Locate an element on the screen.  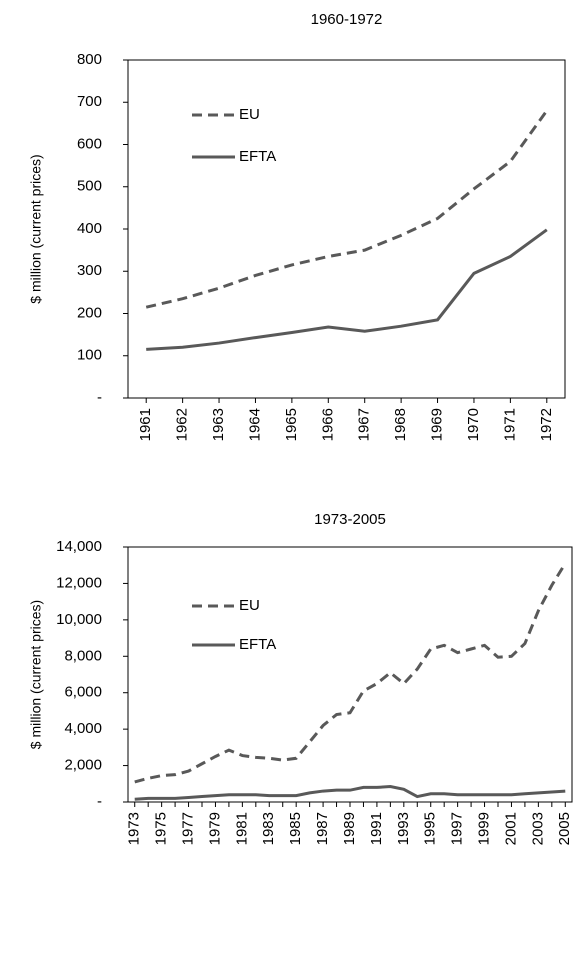
x-tick-label: 1997 is located at coordinates (457, 828).